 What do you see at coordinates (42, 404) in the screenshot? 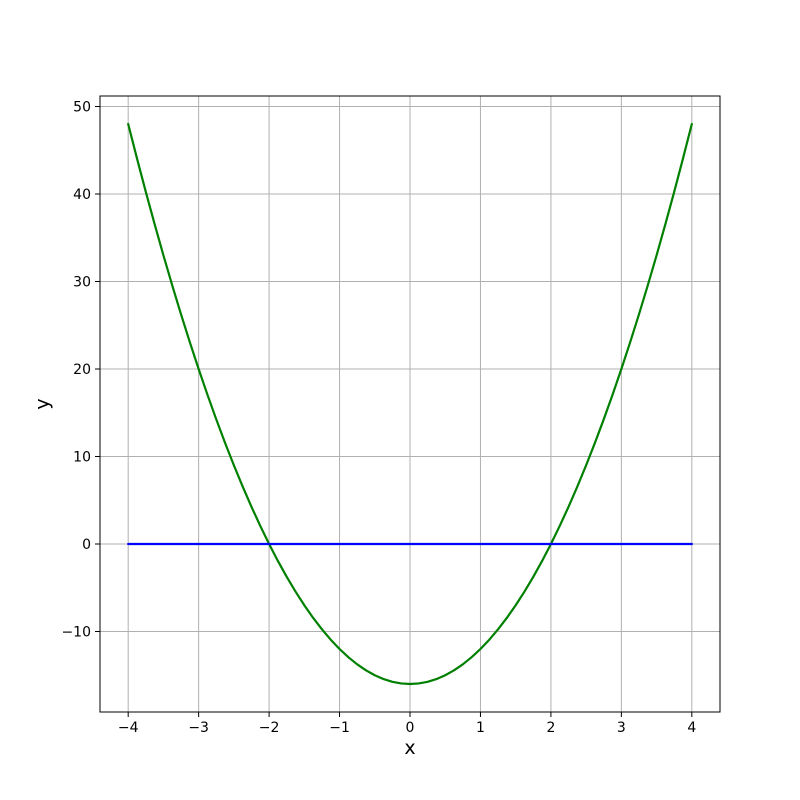
I see `y-axis-label: y` at bounding box center [42, 404].